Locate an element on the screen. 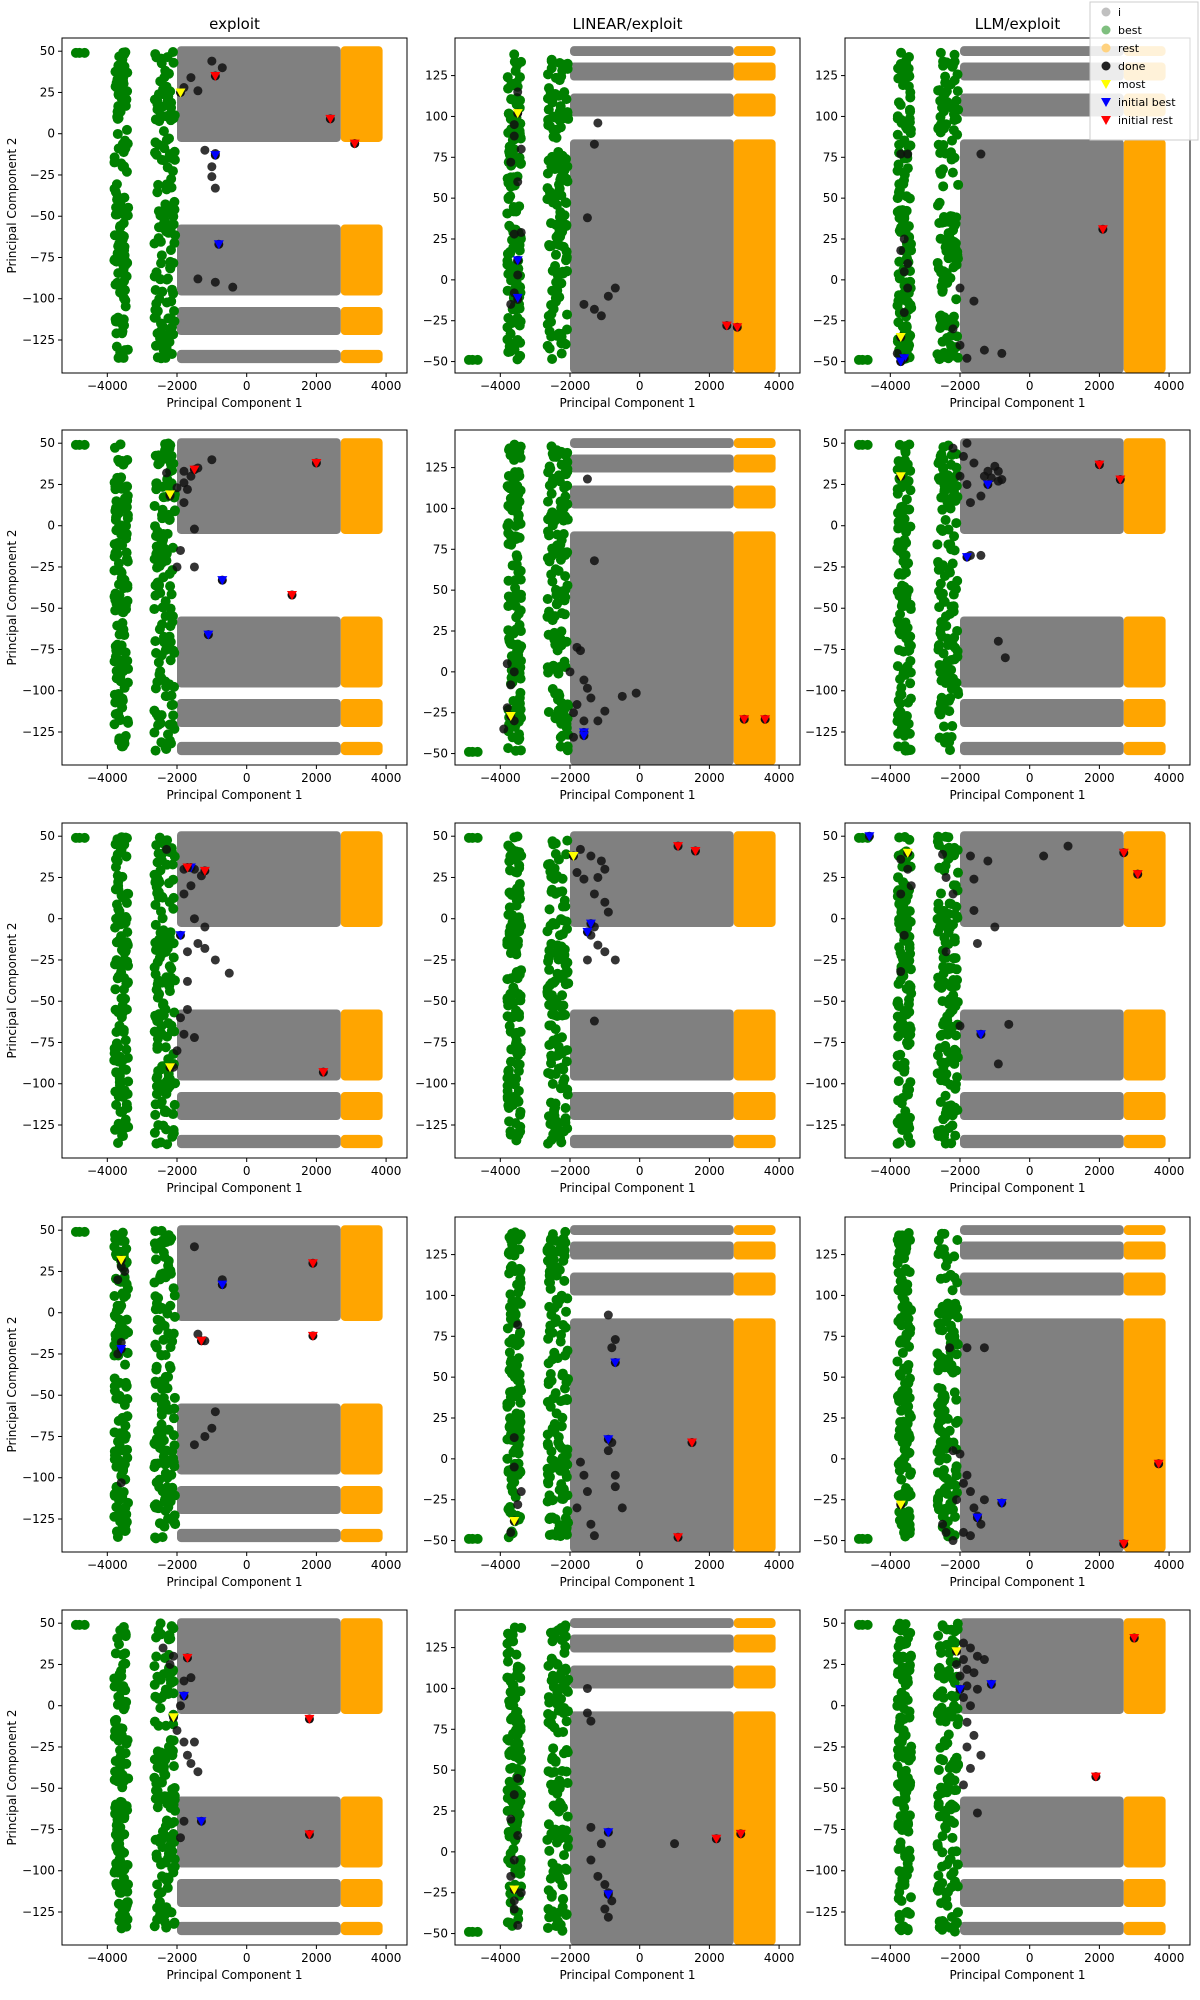 The height and width of the screenshot is (2000, 1200). y-tick-label: 100 is located at coordinates (436, 1688).